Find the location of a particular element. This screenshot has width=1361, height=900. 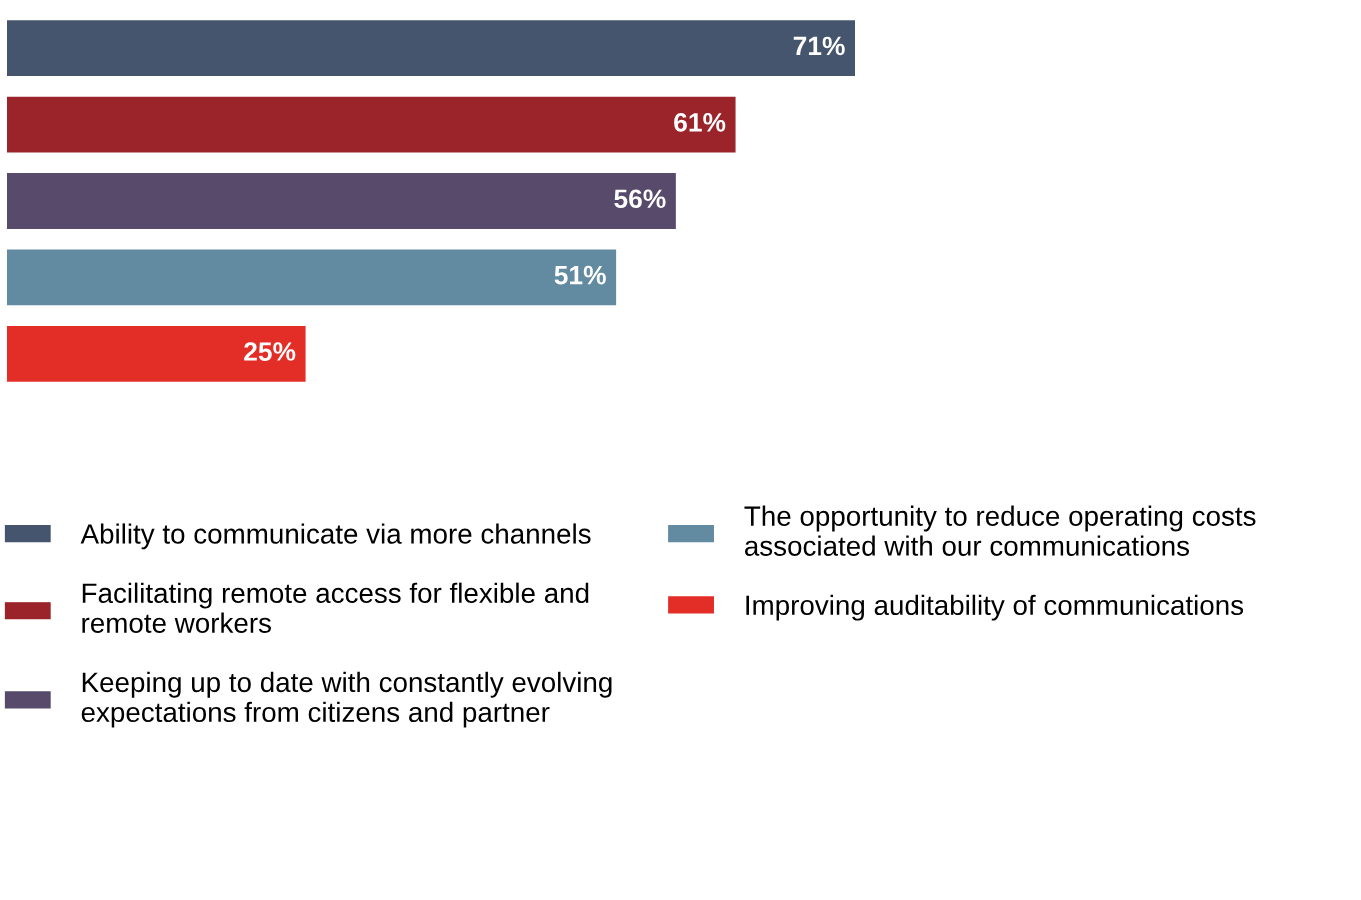

legend-label: Facilitating remote access for flexible and remote workers is located at coordinates (335, 607).